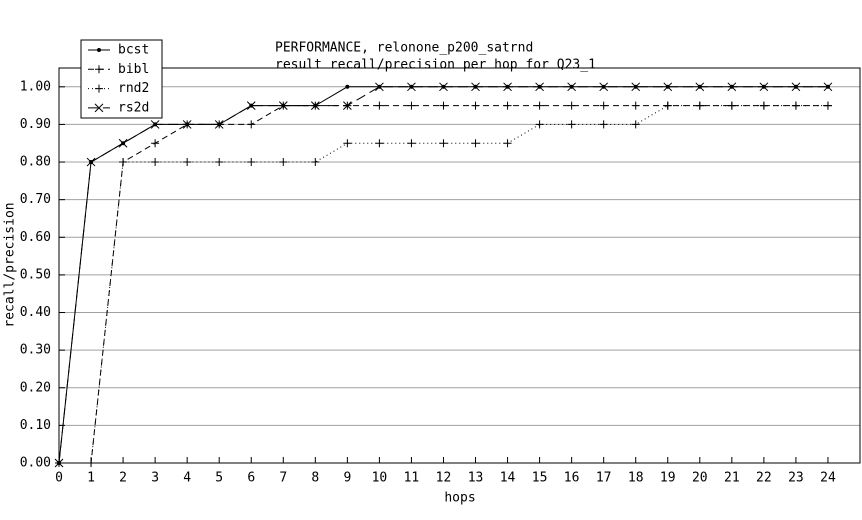 The width and height of the screenshot is (862, 520). Describe the element at coordinates (35, 274) in the screenshot. I see `y-tick-label: 0.50` at that location.